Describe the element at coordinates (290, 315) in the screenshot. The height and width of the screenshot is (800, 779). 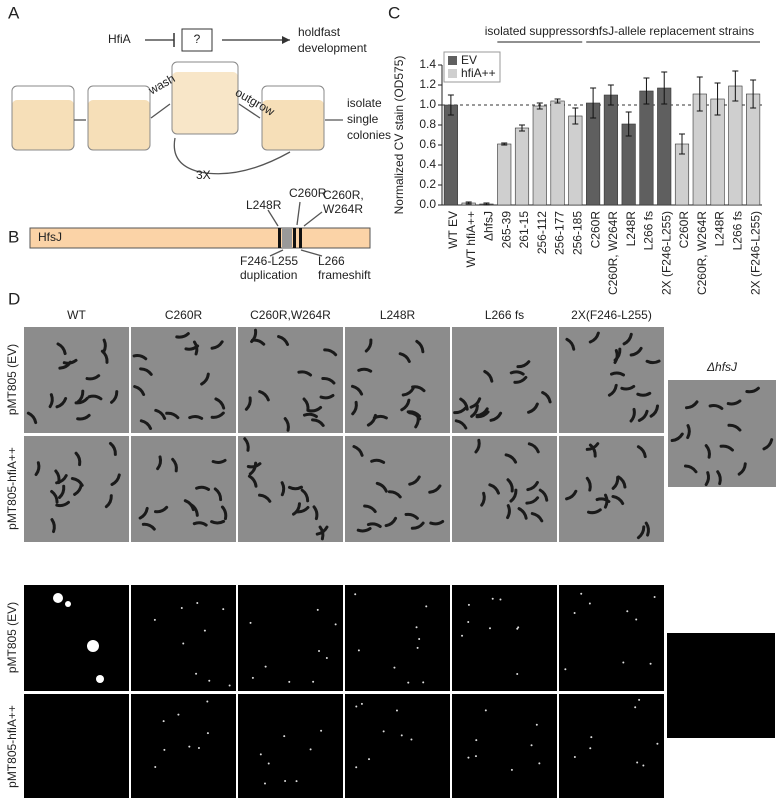
I see `column-header: C260R,W264R` at that location.